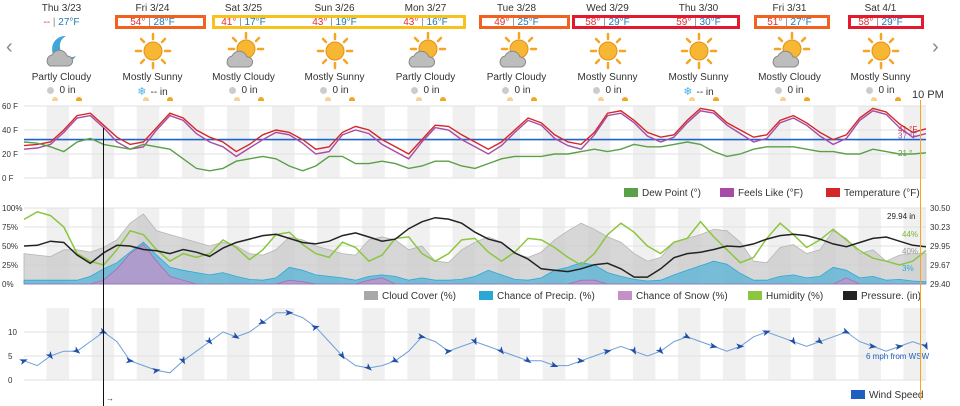  What do you see at coordinates (10, 246) in the screenshot?
I see `atmo-y-tick: 50%` at bounding box center [10, 246].